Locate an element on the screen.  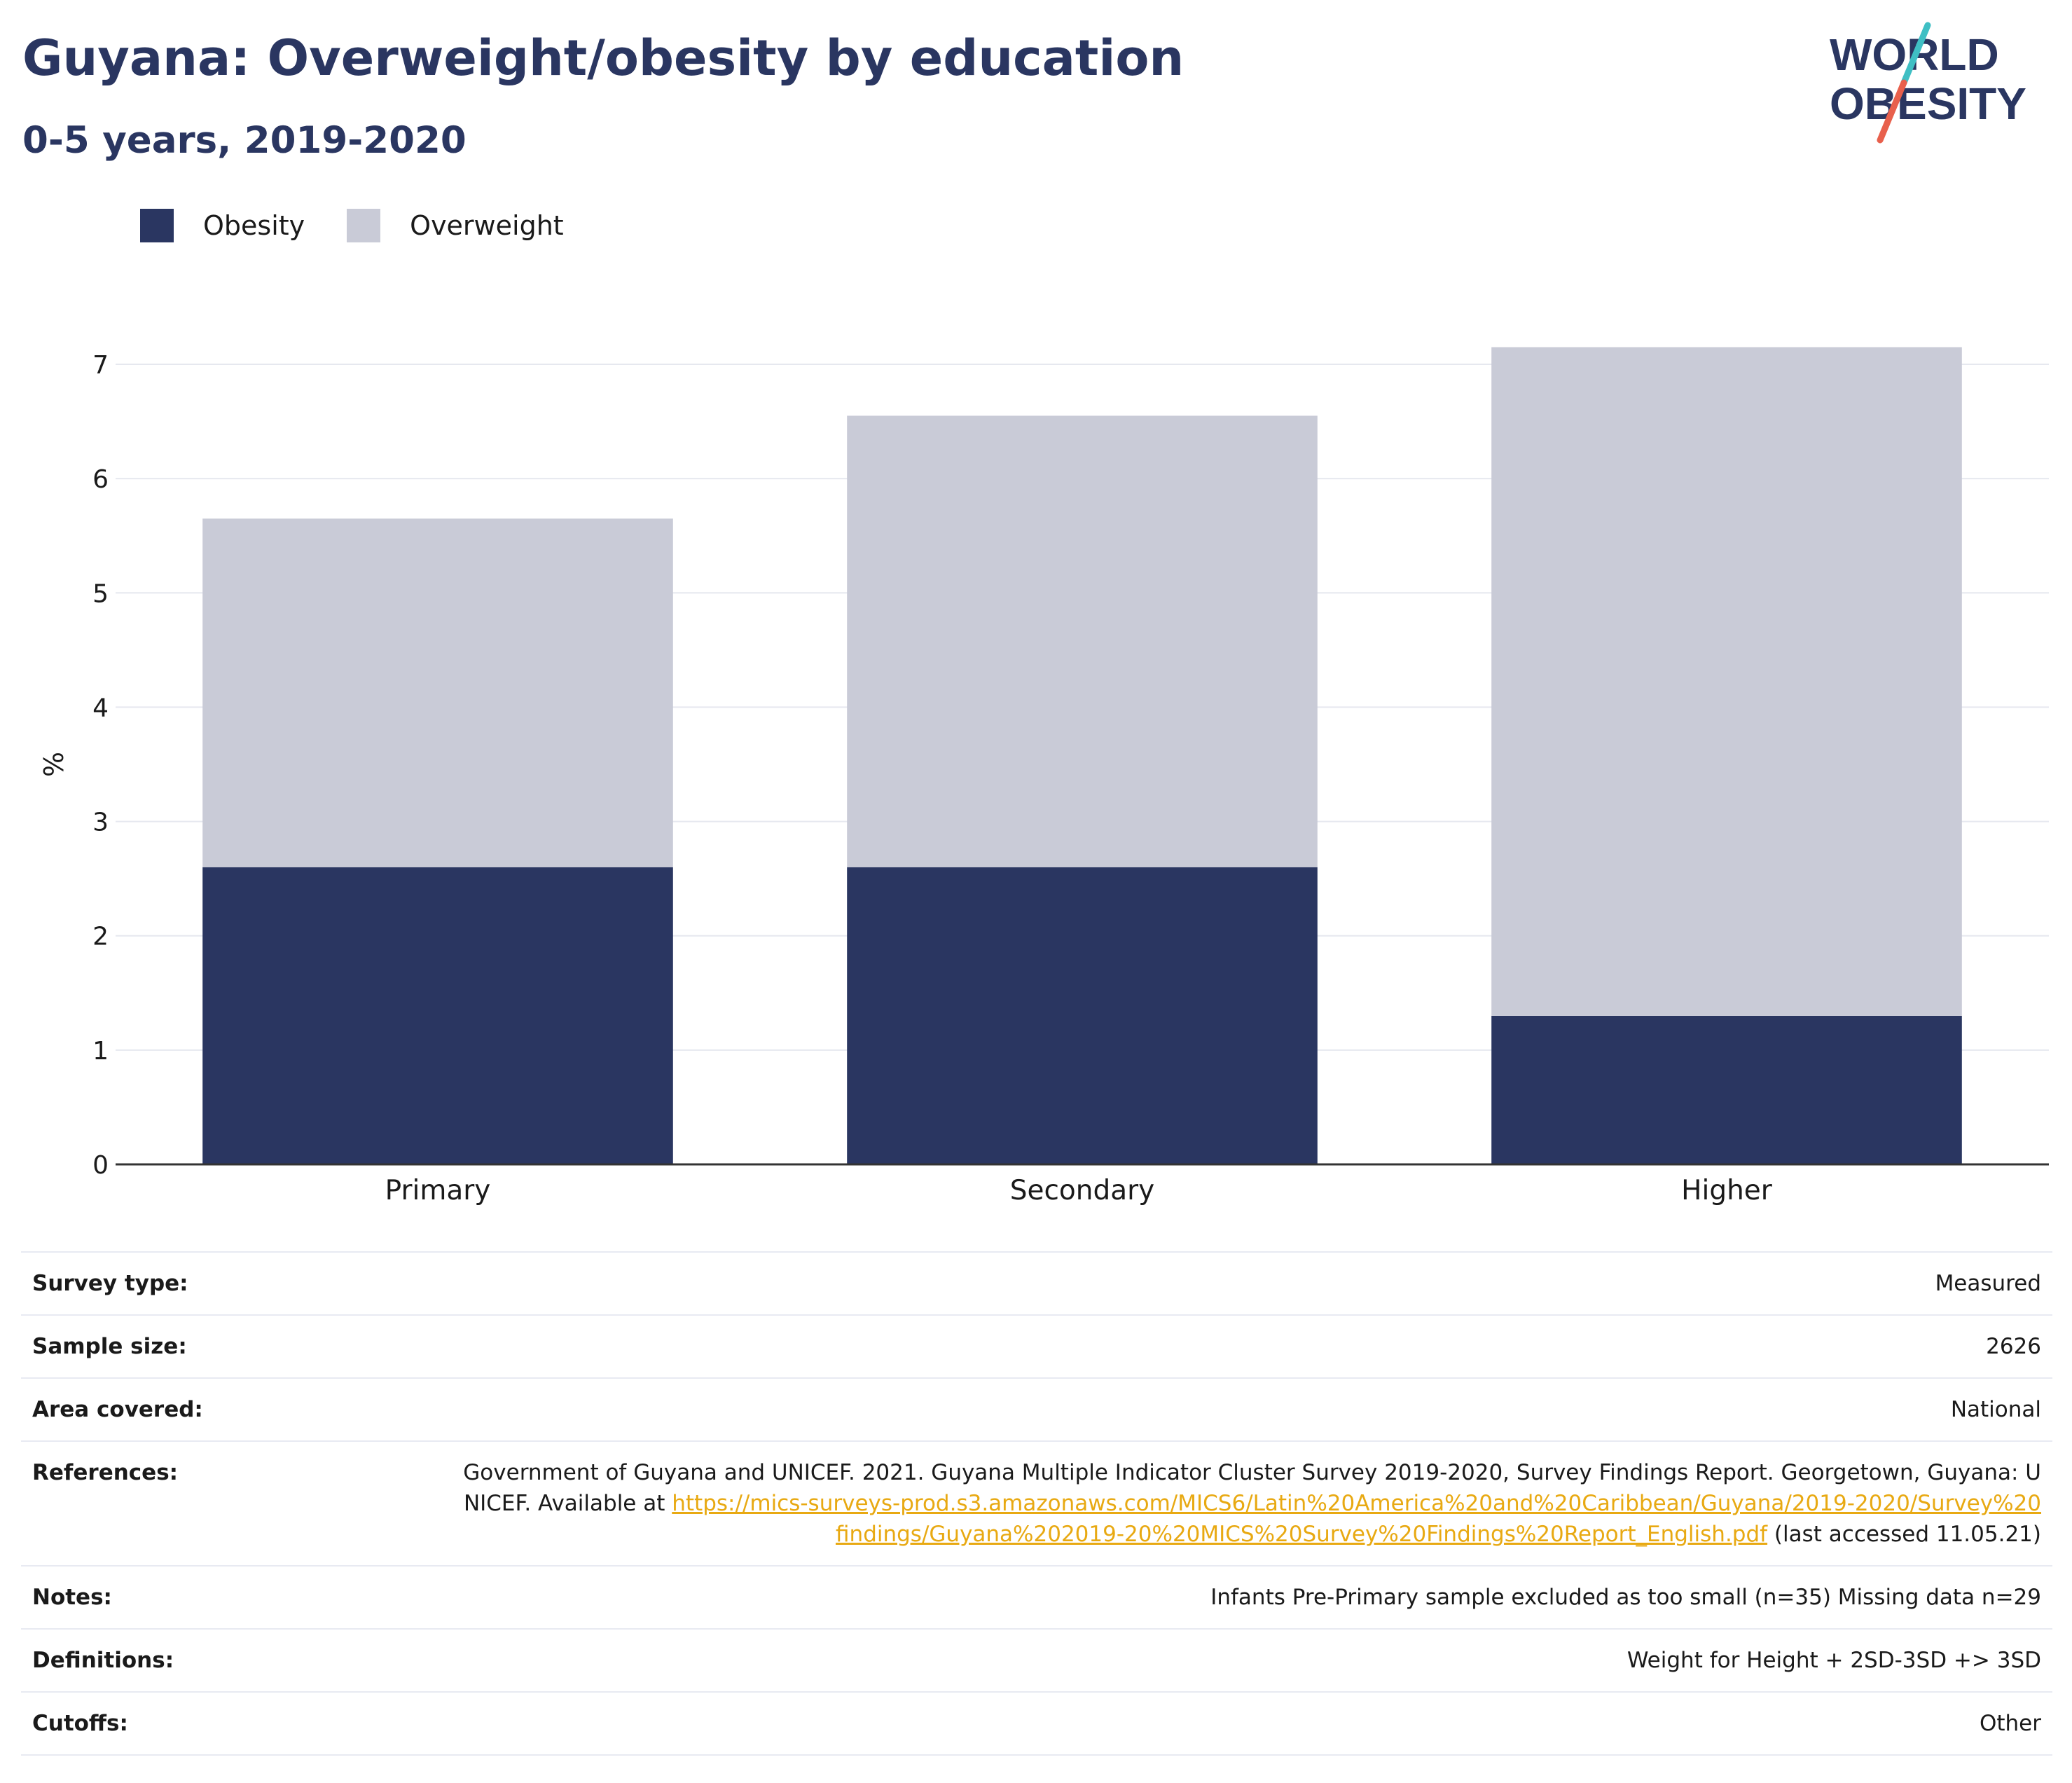
meta-label: Sample size: is located at coordinates (110, 1346).